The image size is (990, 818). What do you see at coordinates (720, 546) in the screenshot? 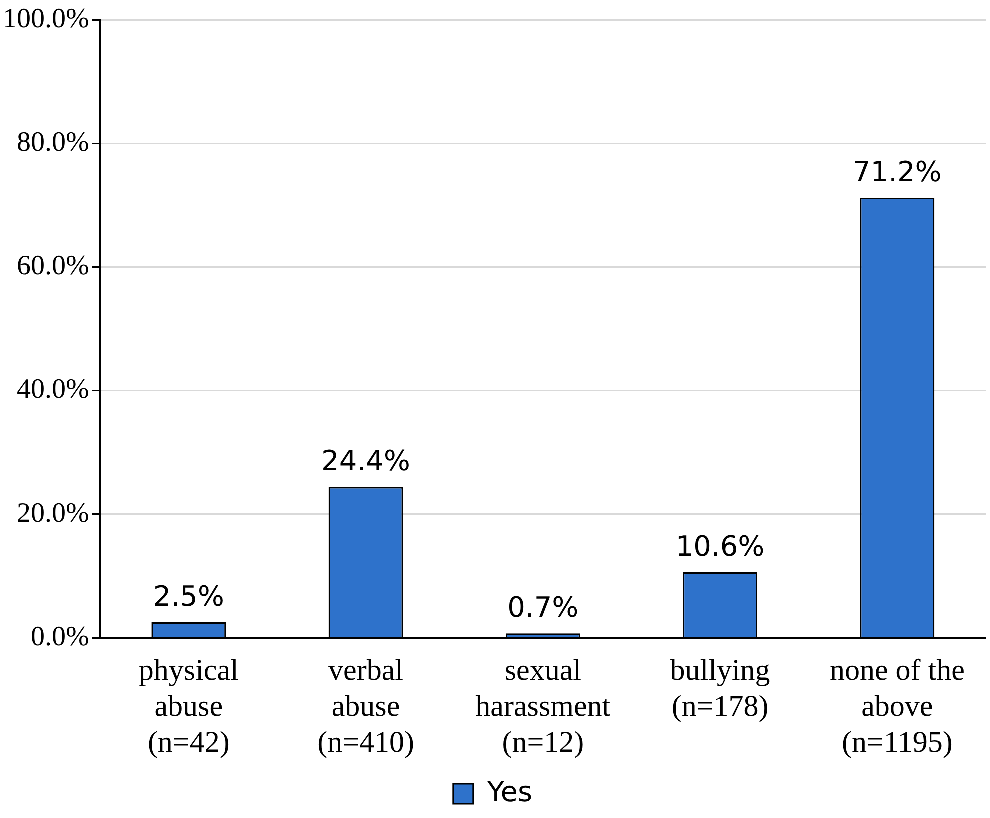
I see `data-label: 10.6%` at bounding box center [720, 546].